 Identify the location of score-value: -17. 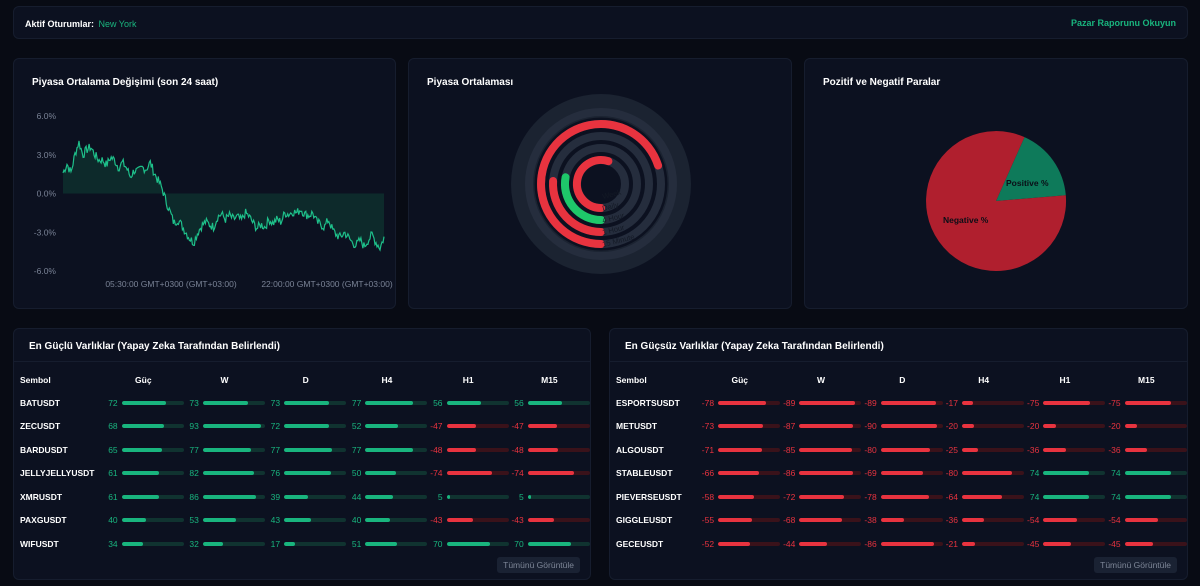
(952, 402).